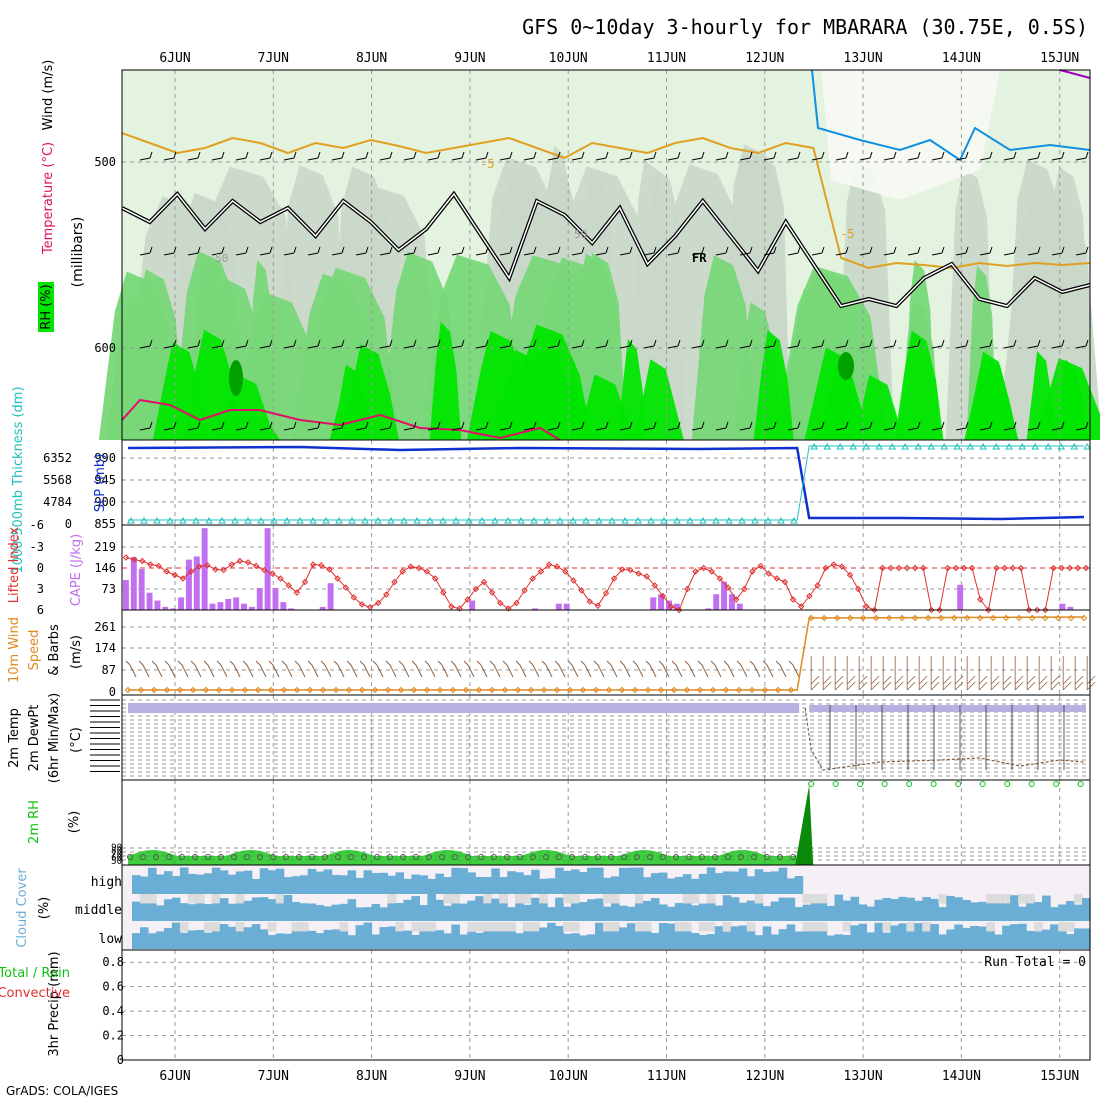 The width and height of the screenshot is (1100, 1100). I want to click on temp2m-axis-label: 2m Temp, so click(14, 738).